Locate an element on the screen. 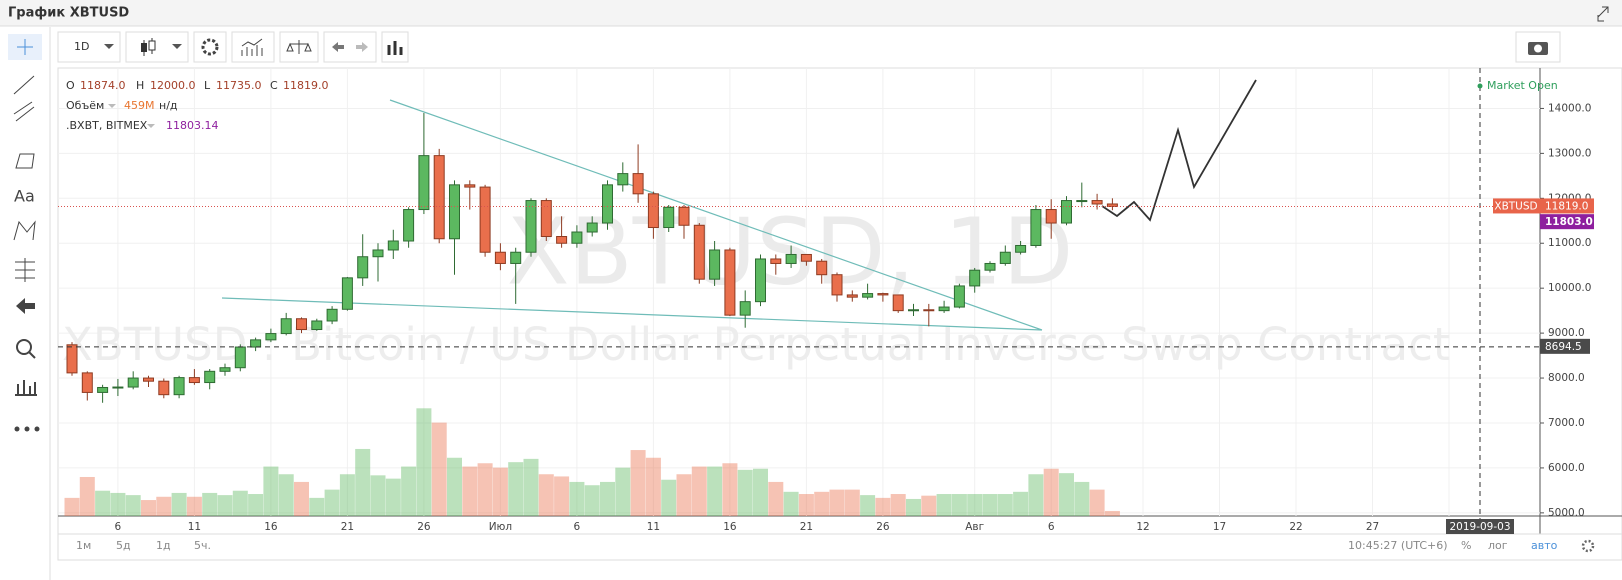 This screenshot has height=580, width=1622. zoom-tool is located at coordinates (24, 347).